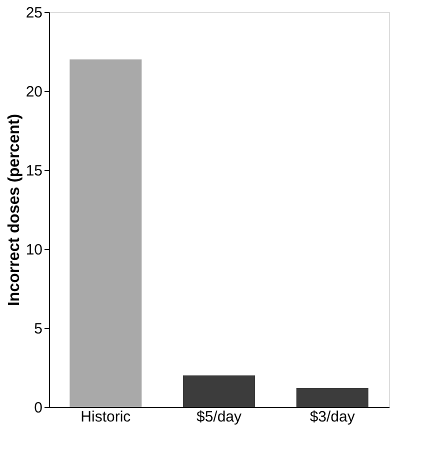 The image size is (447, 451). What do you see at coordinates (14, 210) in the screenshot?
I see `y-axis-title: Incorrect doses (percent)` at bounding box center [14, 210].